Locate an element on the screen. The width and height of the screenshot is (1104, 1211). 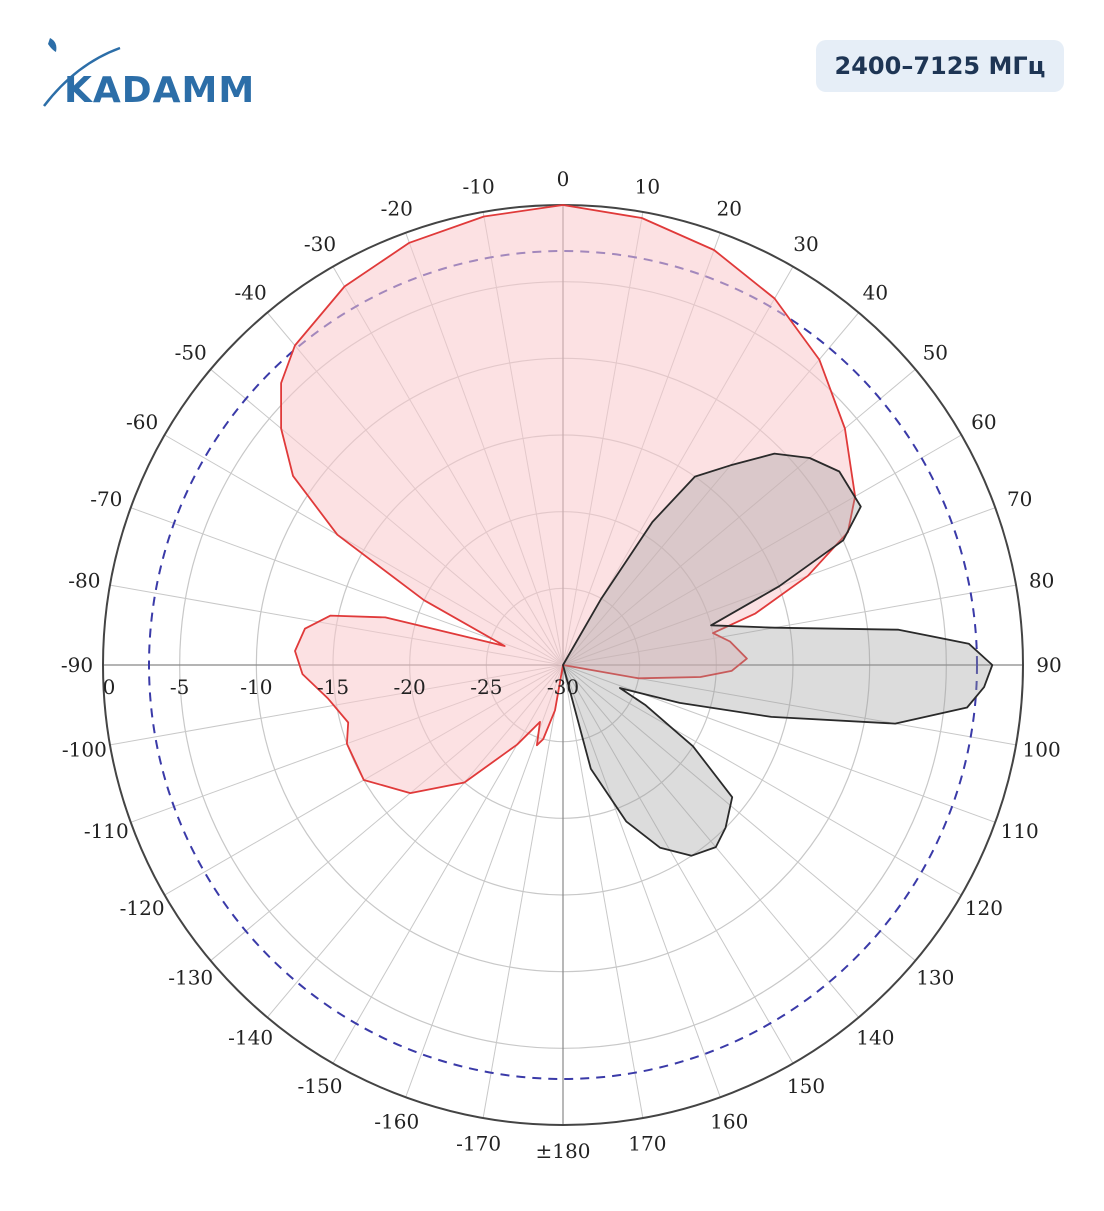
angle-tick-label: 150 is located at coordinates (806, 1086).